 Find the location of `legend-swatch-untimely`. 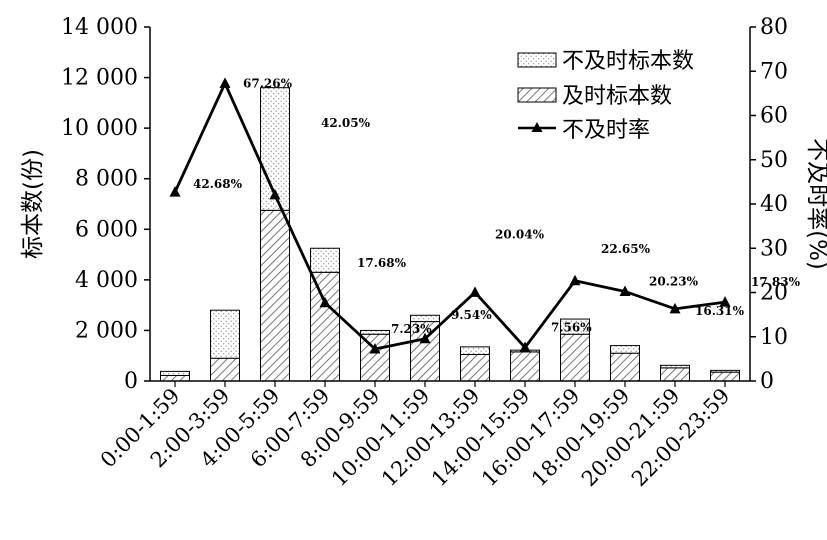

legend-swatch-untimely is located at coordinates (537, 60).